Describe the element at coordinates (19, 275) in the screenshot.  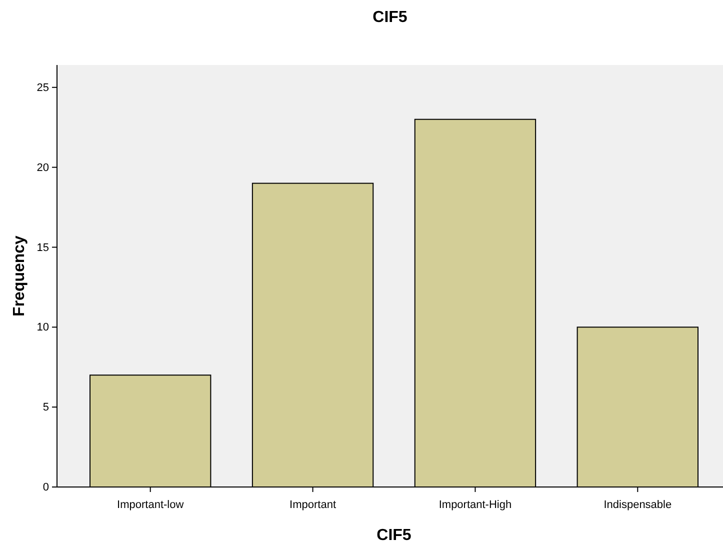
I see `y-axis-title: Frequency` at that location.